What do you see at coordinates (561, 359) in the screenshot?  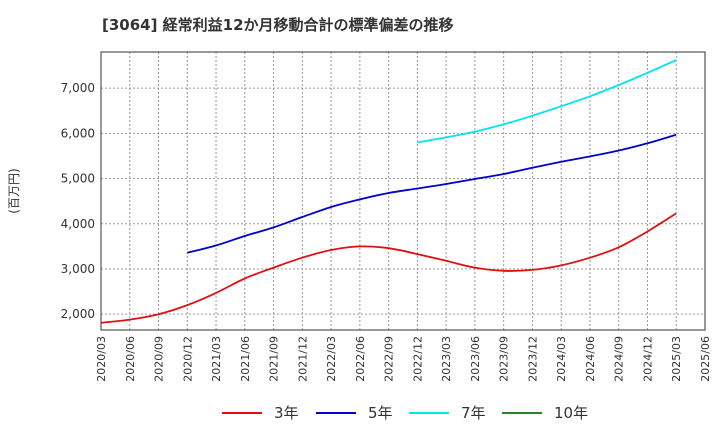 I see `x-tick-label: 2024/03` at bounding box center [561, 359].